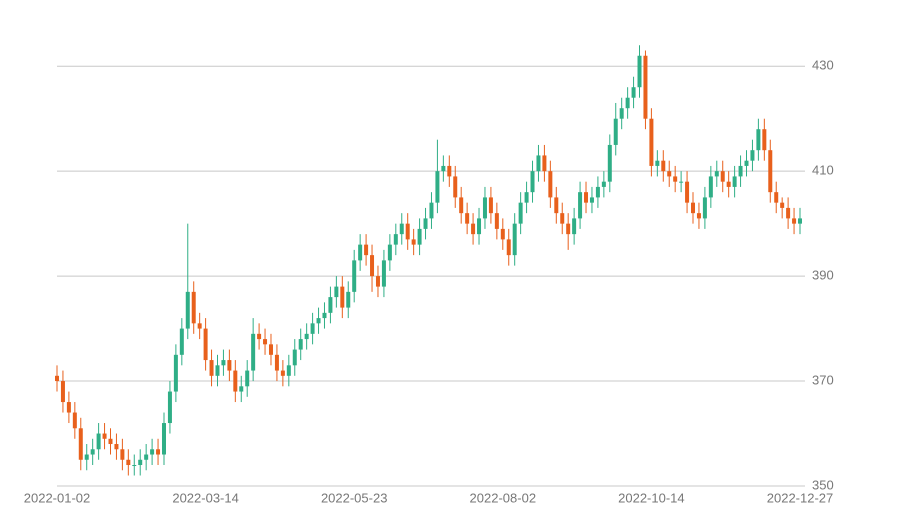 The image size is (900, 505). Describe the element at coordinates (823, 379) in the screenshot. I see `y-tick-label: 370` at that location.